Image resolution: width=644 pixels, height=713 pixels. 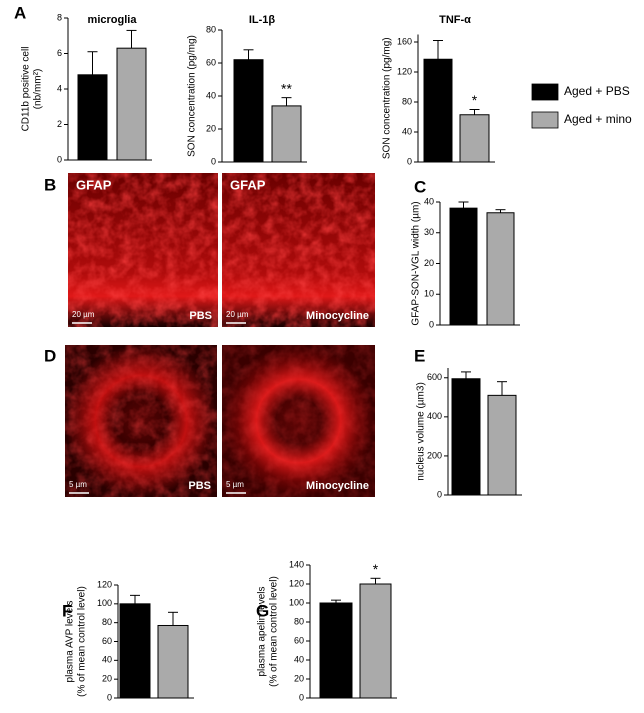 I want to click on scale-label: 20 µm, so click(x=237, y=314).